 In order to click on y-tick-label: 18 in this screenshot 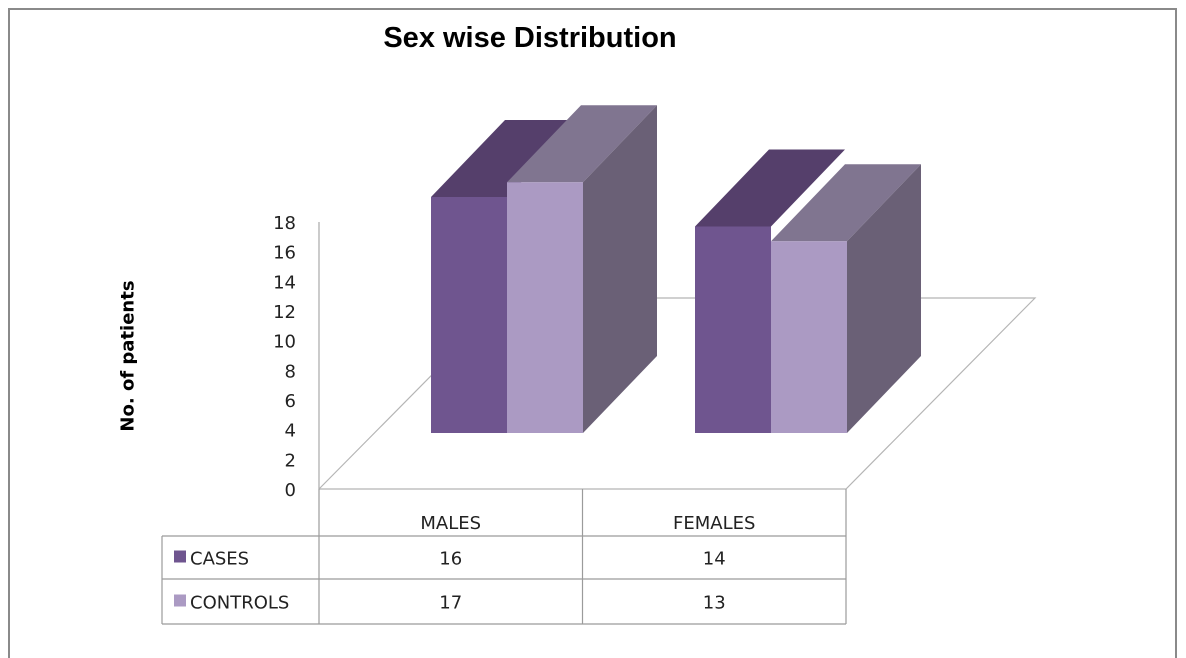, I will do `click(284, 223)`.